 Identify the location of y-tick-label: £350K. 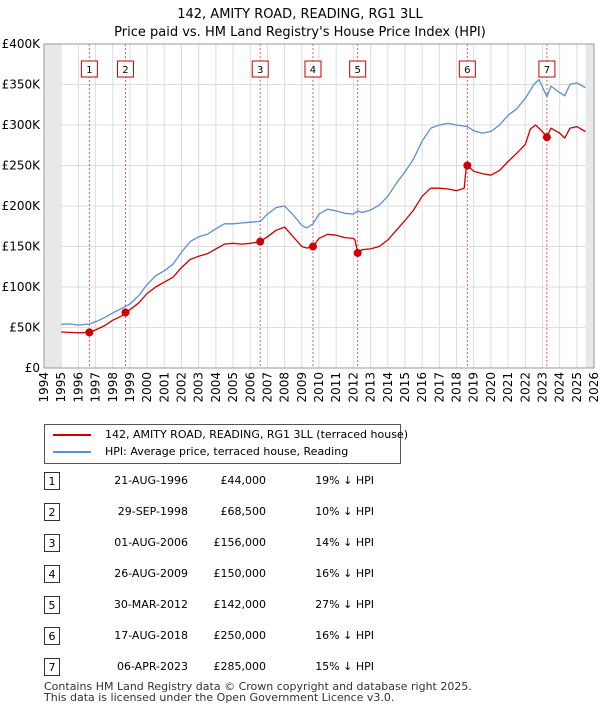
(22, 85).